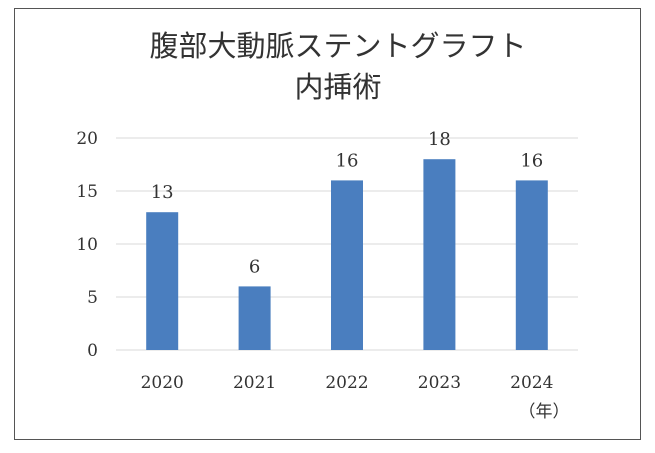  I want to click on x-tick-label-2023: 2023, so click(439, 383).